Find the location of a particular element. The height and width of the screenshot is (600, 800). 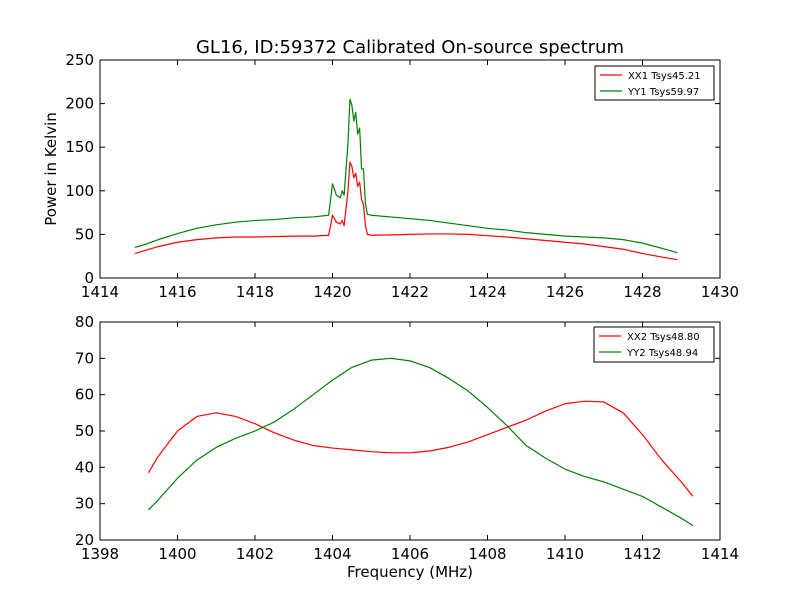

legend: XX2 Tsys48.80 YY2 Tsys48.94 is located at coordinates (654, 344).